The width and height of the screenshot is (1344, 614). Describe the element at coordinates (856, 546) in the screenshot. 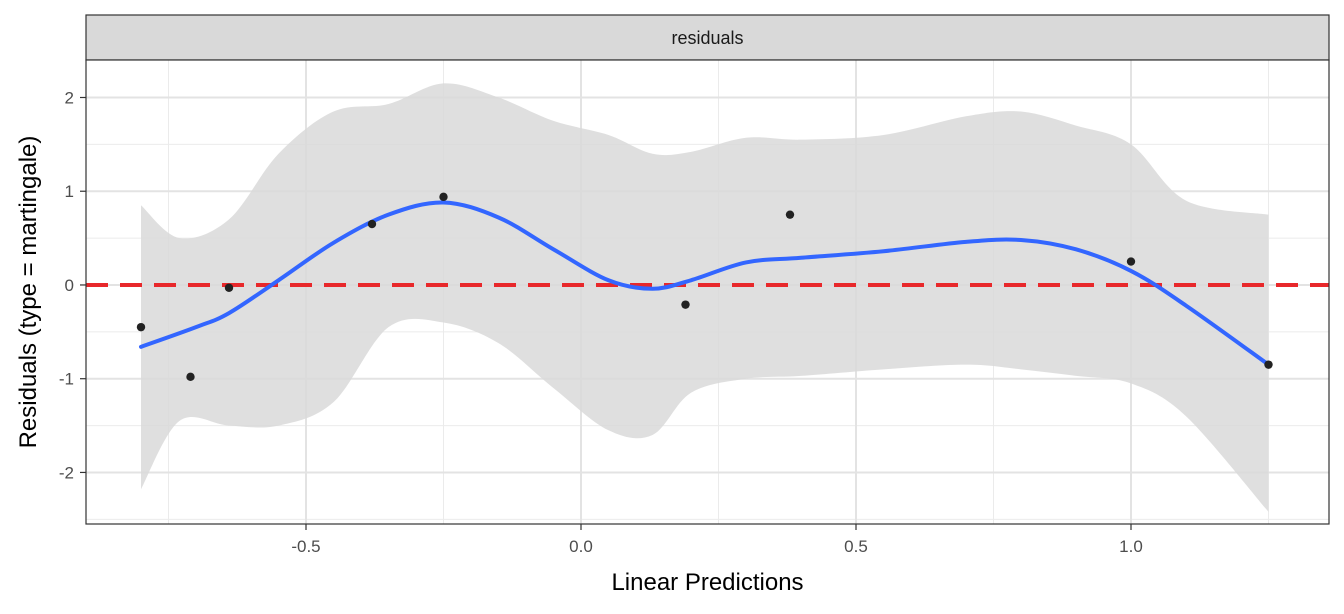

I see `x-tick-label: 0.5` at that location.